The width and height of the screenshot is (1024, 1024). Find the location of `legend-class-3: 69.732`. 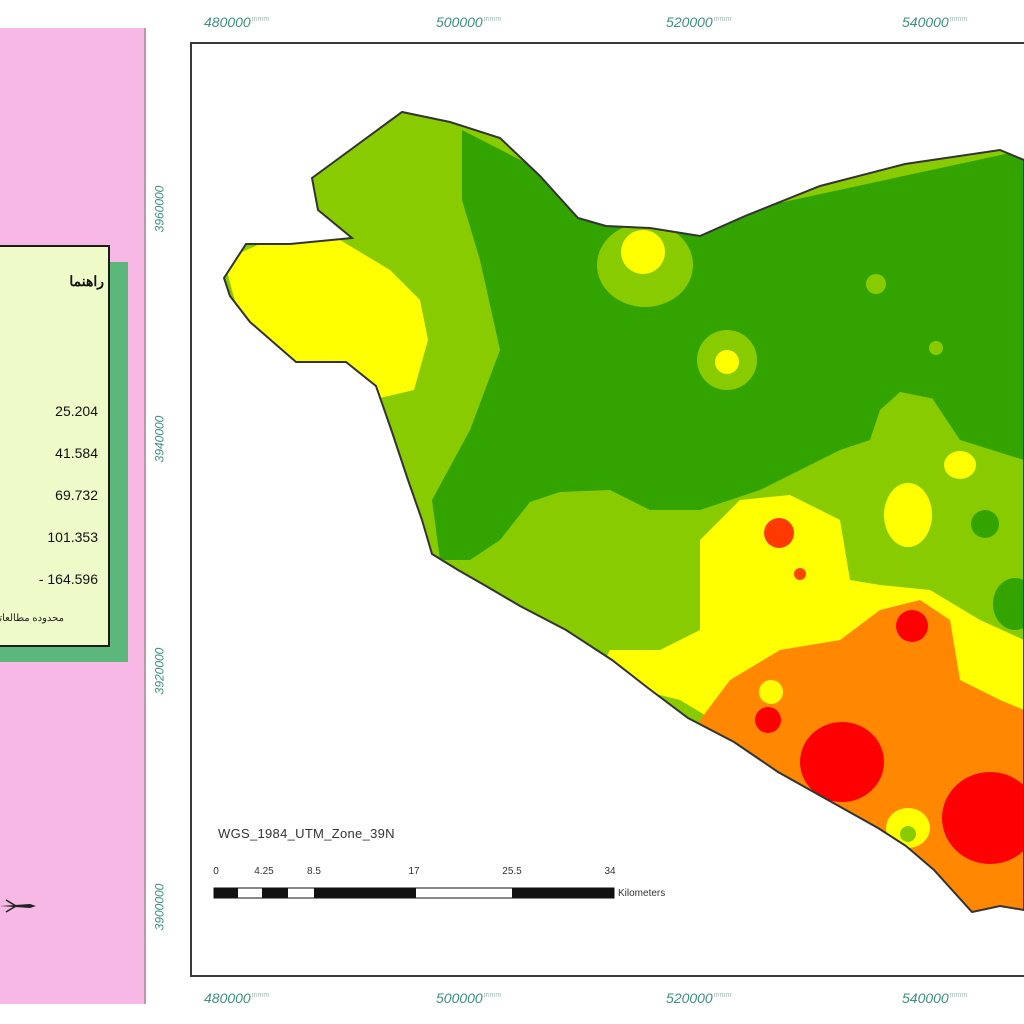

legend-class-3: 69.732 is located at coordinates (76, 495).